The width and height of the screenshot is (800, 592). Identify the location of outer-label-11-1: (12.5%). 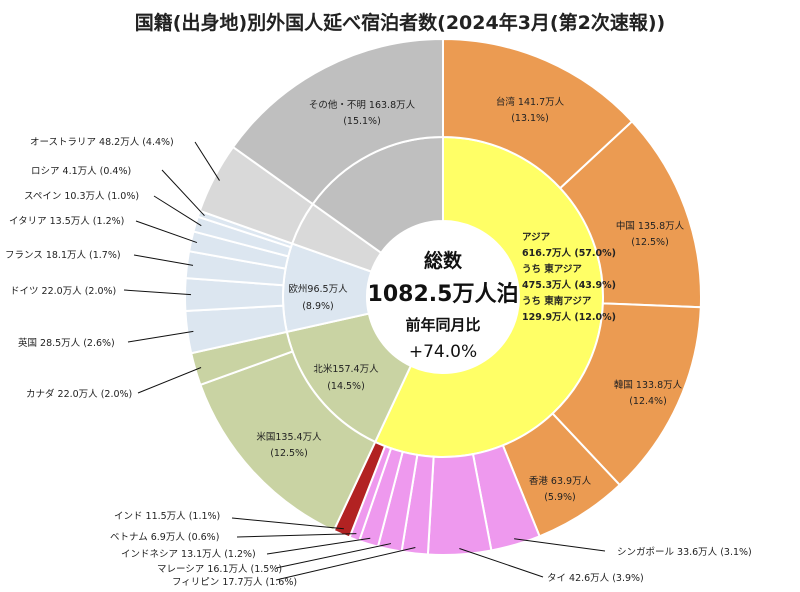
(289, 453).